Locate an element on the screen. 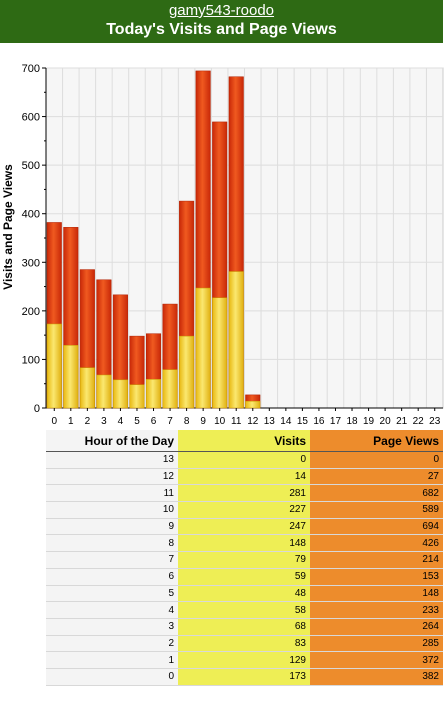 This screenshot has height=705, width=447. cell-visits: 48 is located at coordinates (244, 594).